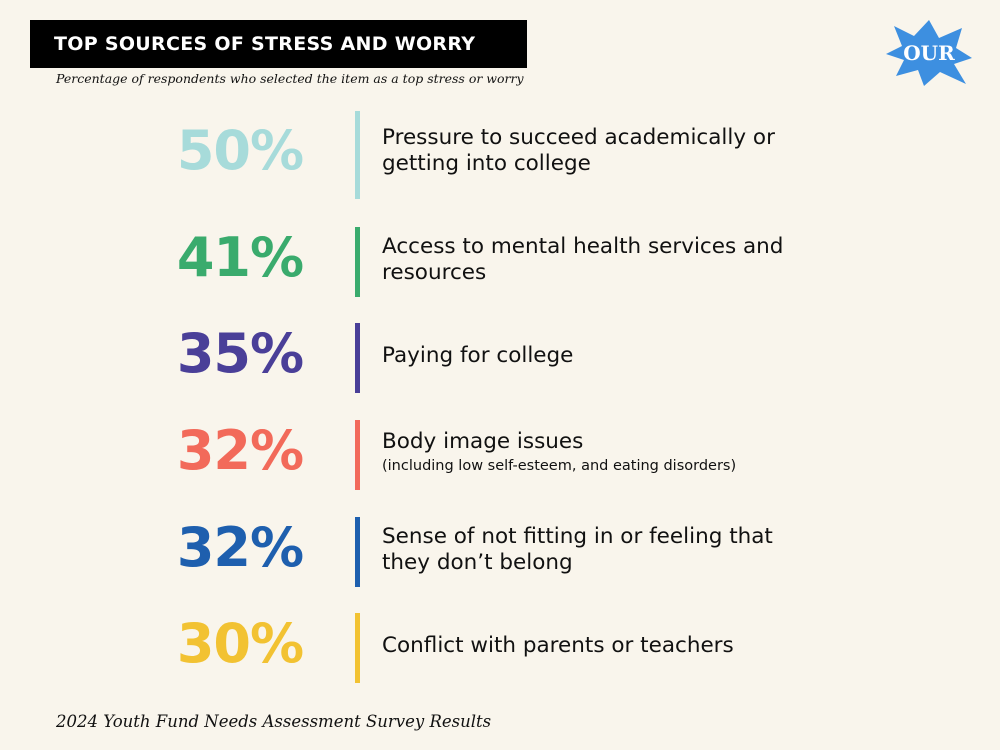  Describe the element at coordinates (478, 355) in the screenshot. I see `label: Paying for college` at that location.